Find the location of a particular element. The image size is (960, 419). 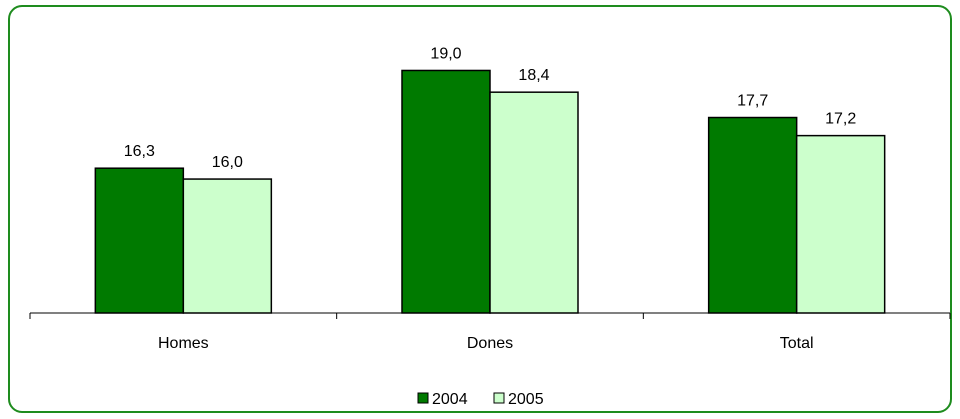

legend-swatch-2004 is located at coordinates (423, 398).